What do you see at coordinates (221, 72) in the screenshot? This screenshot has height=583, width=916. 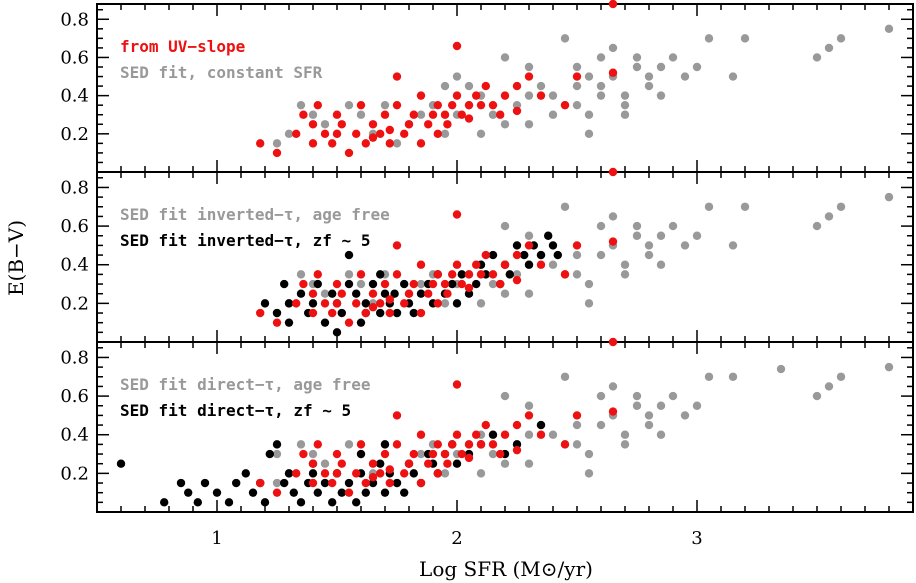 I see `legend-entry: SED fit, constant SFR` at bounding box center [221, 72].